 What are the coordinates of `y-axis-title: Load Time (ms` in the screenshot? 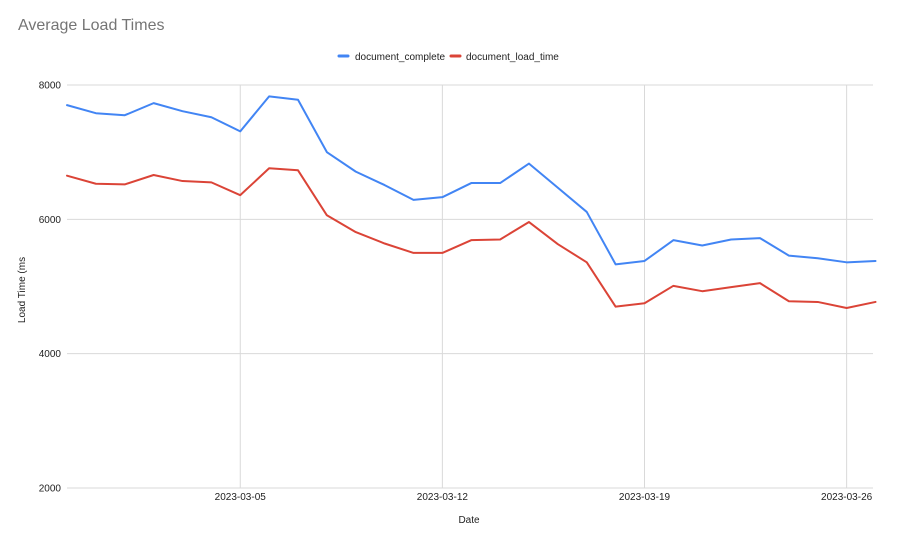 It's located at (22, 290).